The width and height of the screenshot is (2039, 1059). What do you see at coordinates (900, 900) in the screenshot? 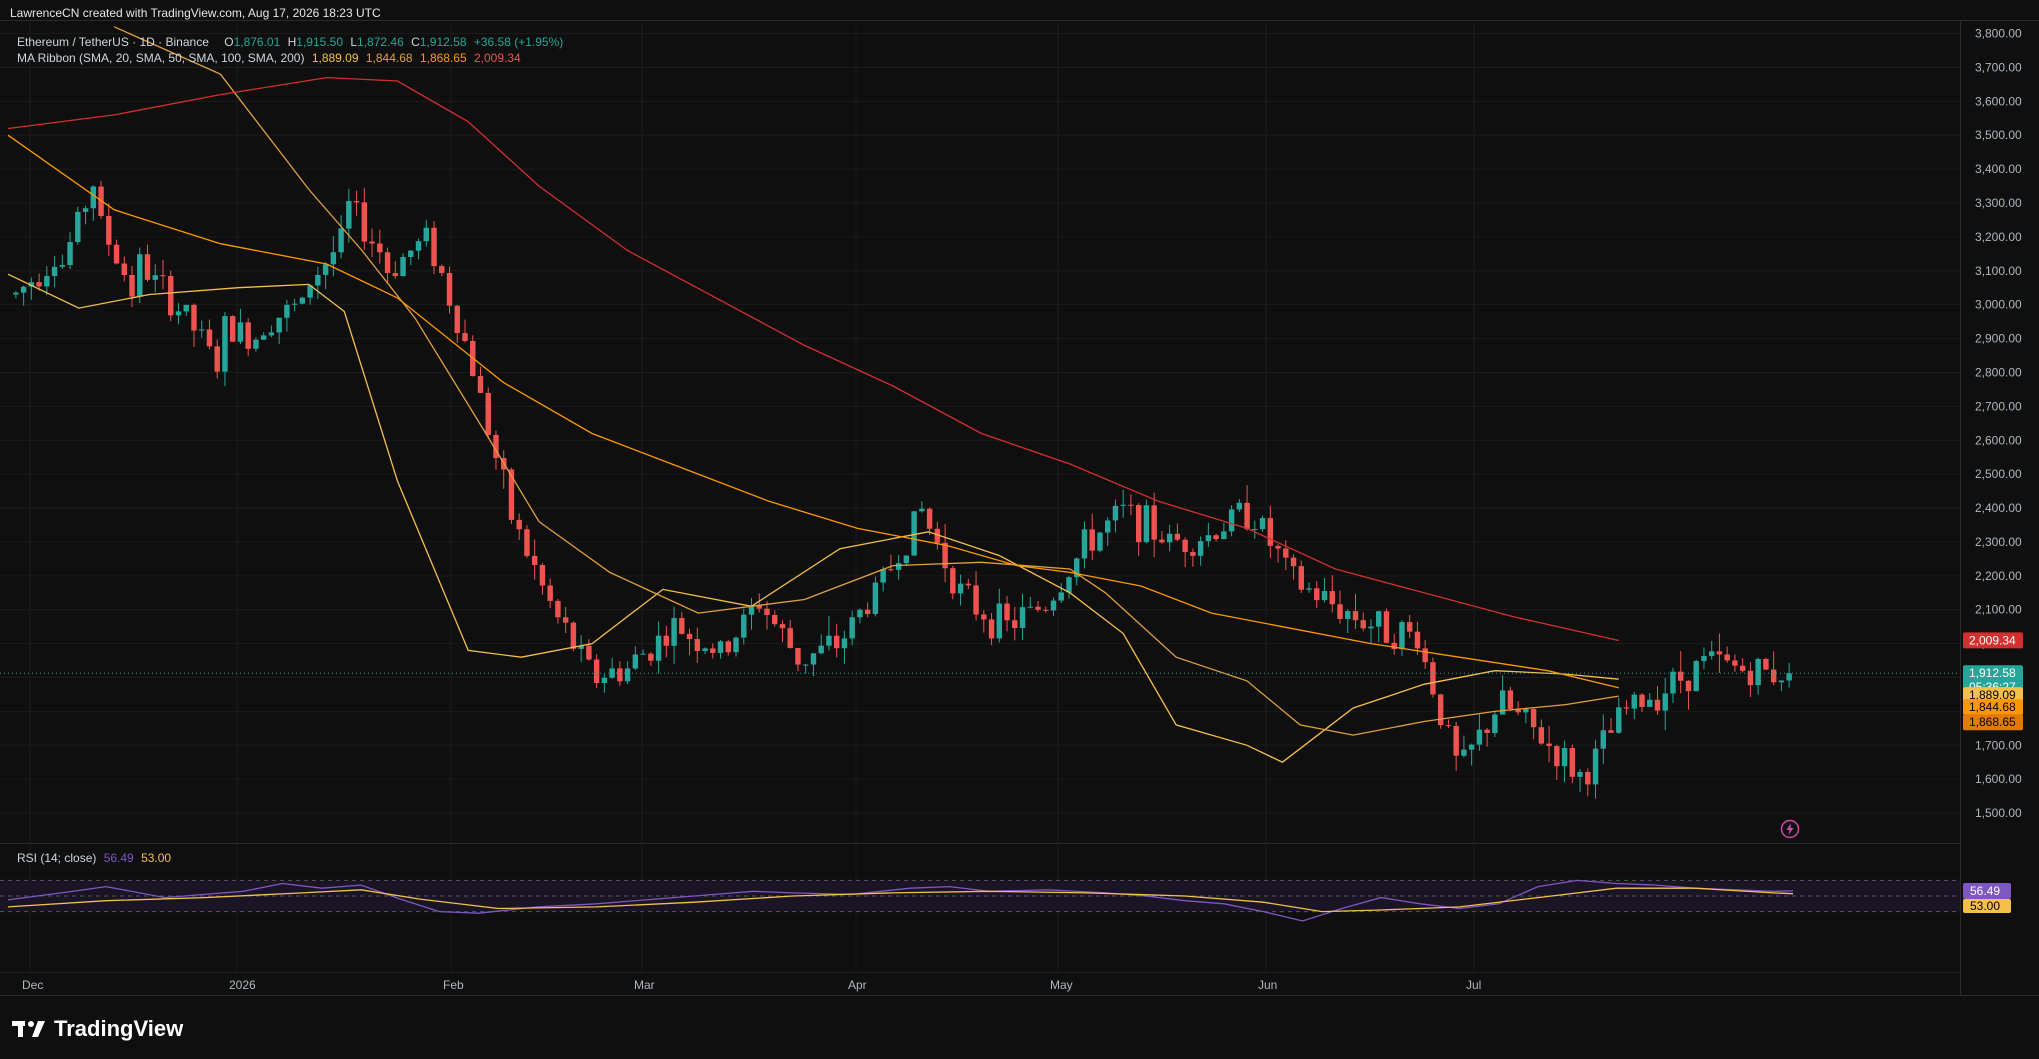
I see `rsi-line` at bounding box center [900, 900].